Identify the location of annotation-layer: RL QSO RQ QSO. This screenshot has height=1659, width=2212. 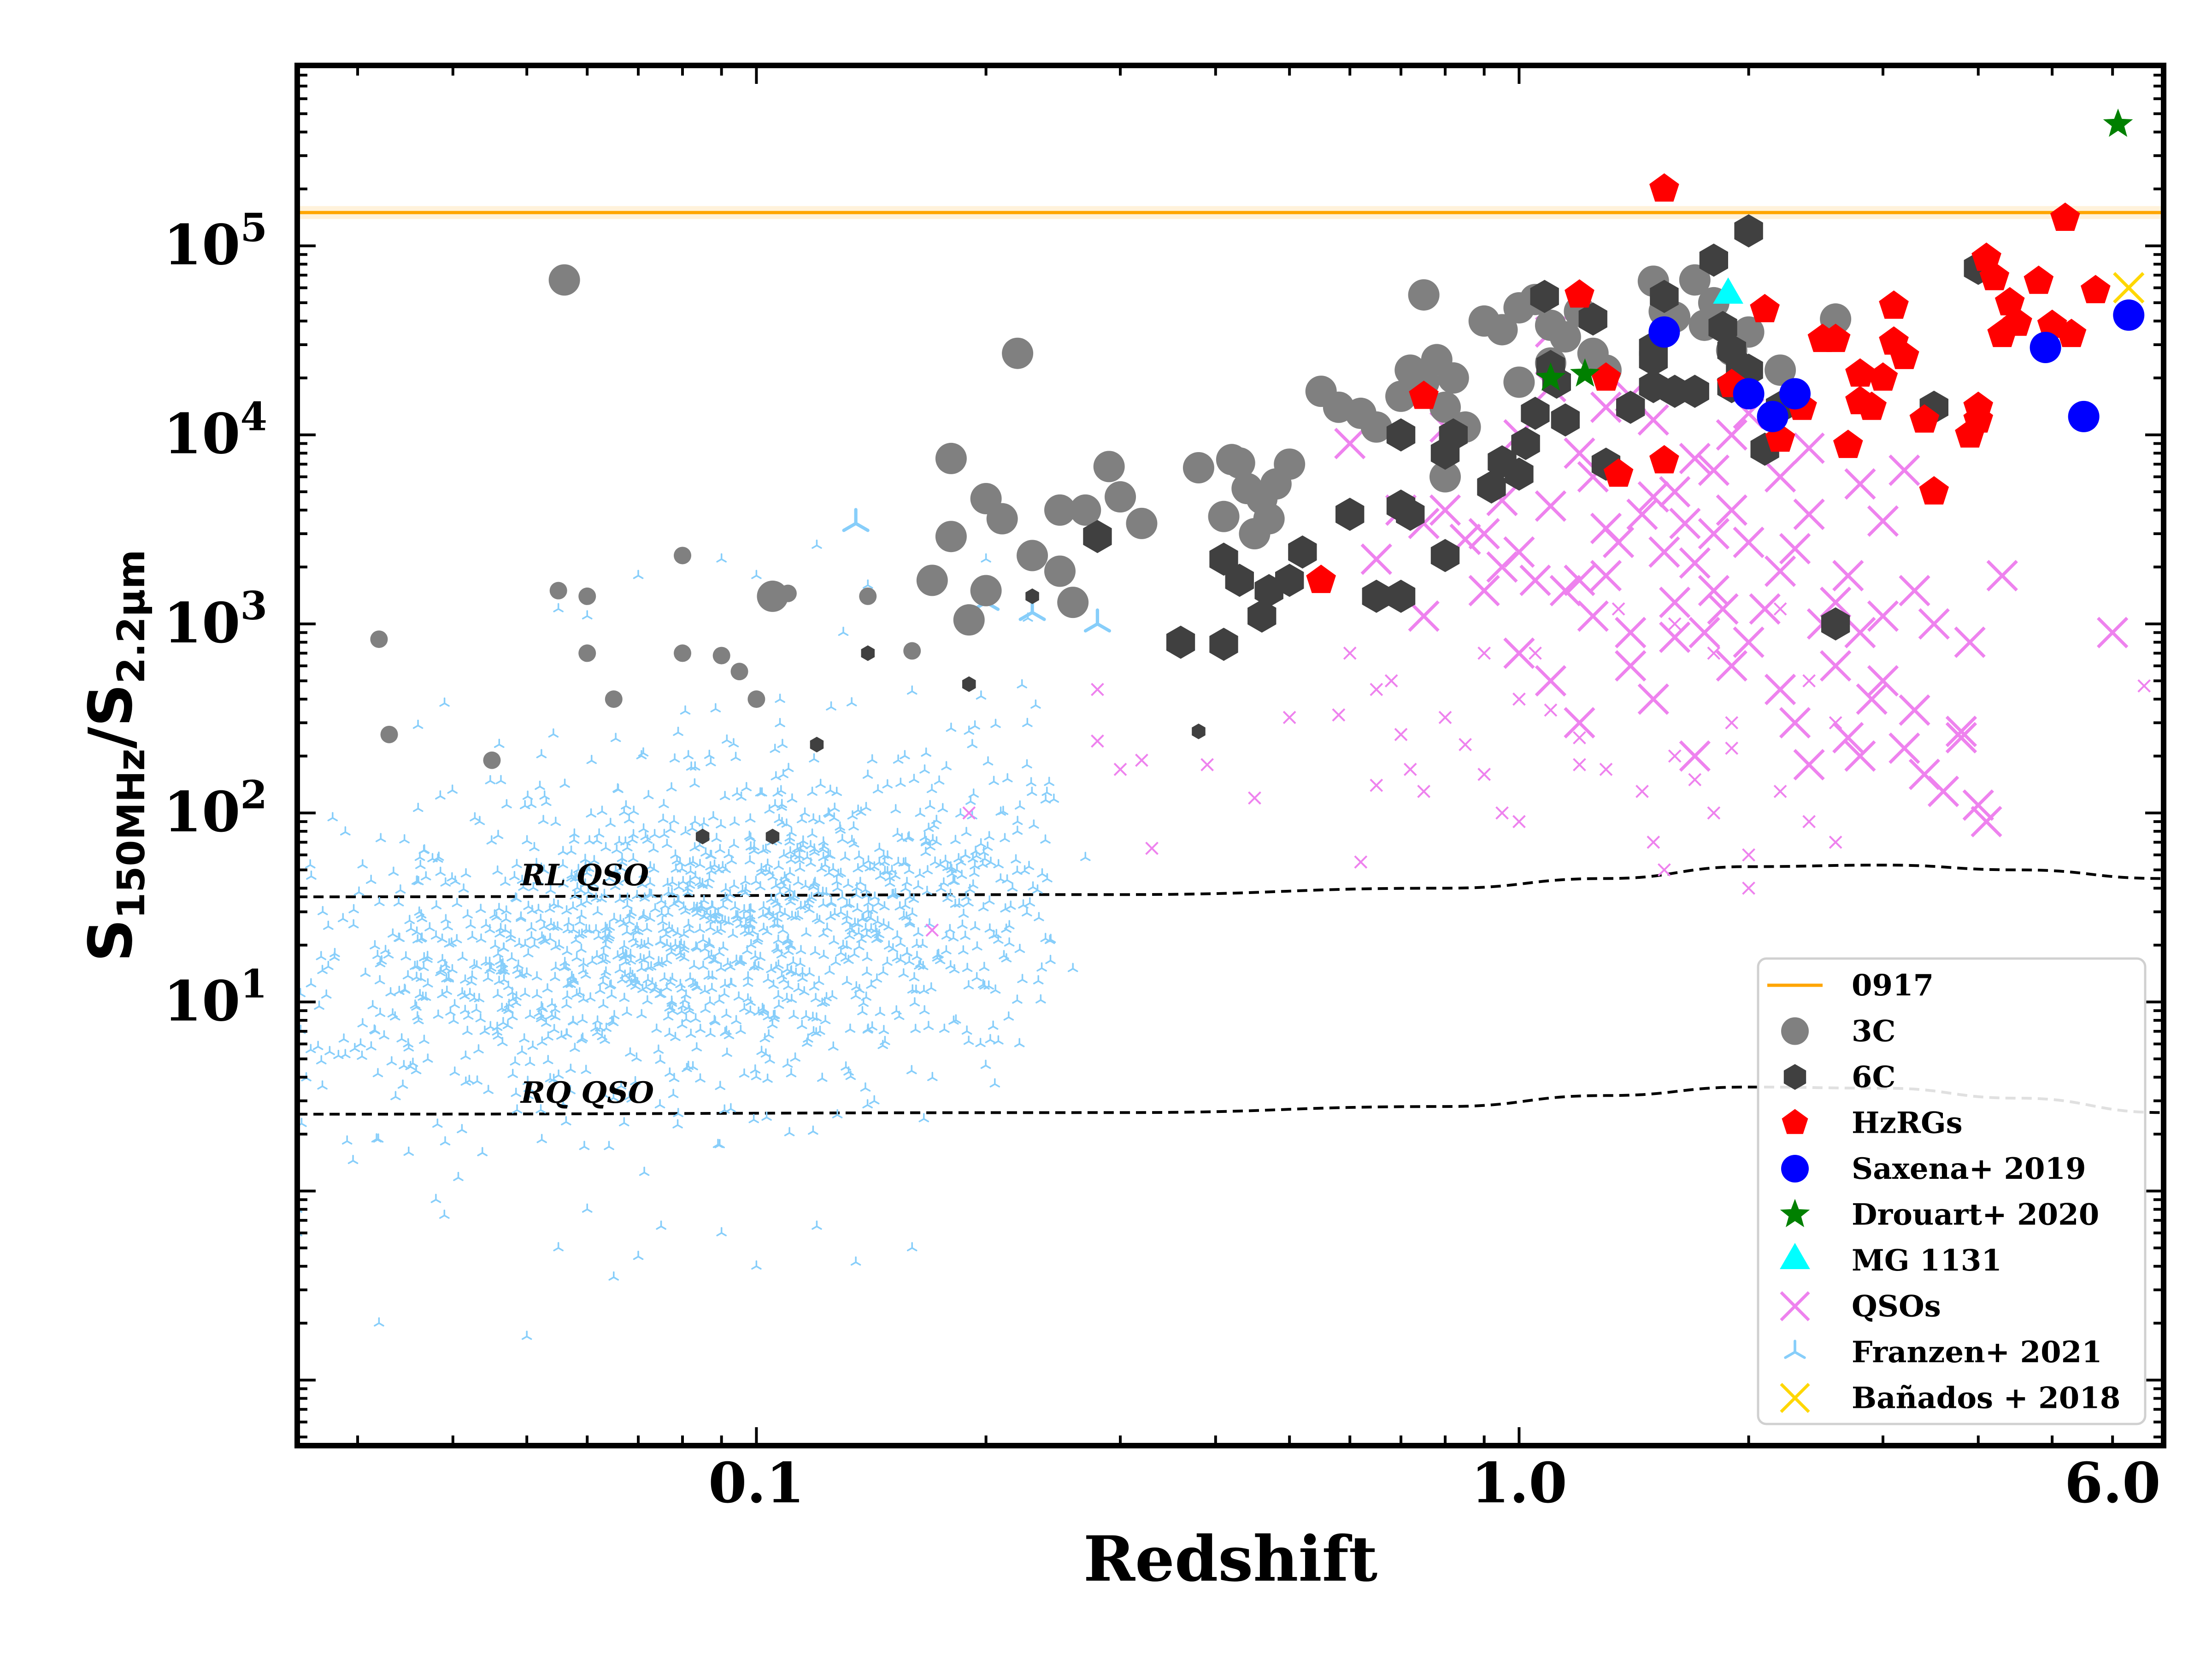
(587, 984).